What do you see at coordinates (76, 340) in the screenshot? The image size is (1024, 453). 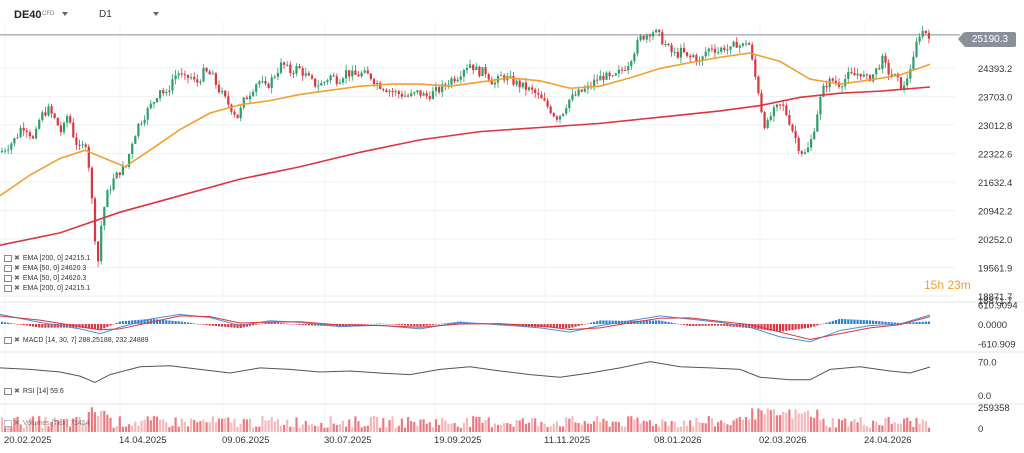 I see `legend-macd: ✖ MACD [14, 30, 7] 288.25188, 232.24889` at bounding box center [76, 340].